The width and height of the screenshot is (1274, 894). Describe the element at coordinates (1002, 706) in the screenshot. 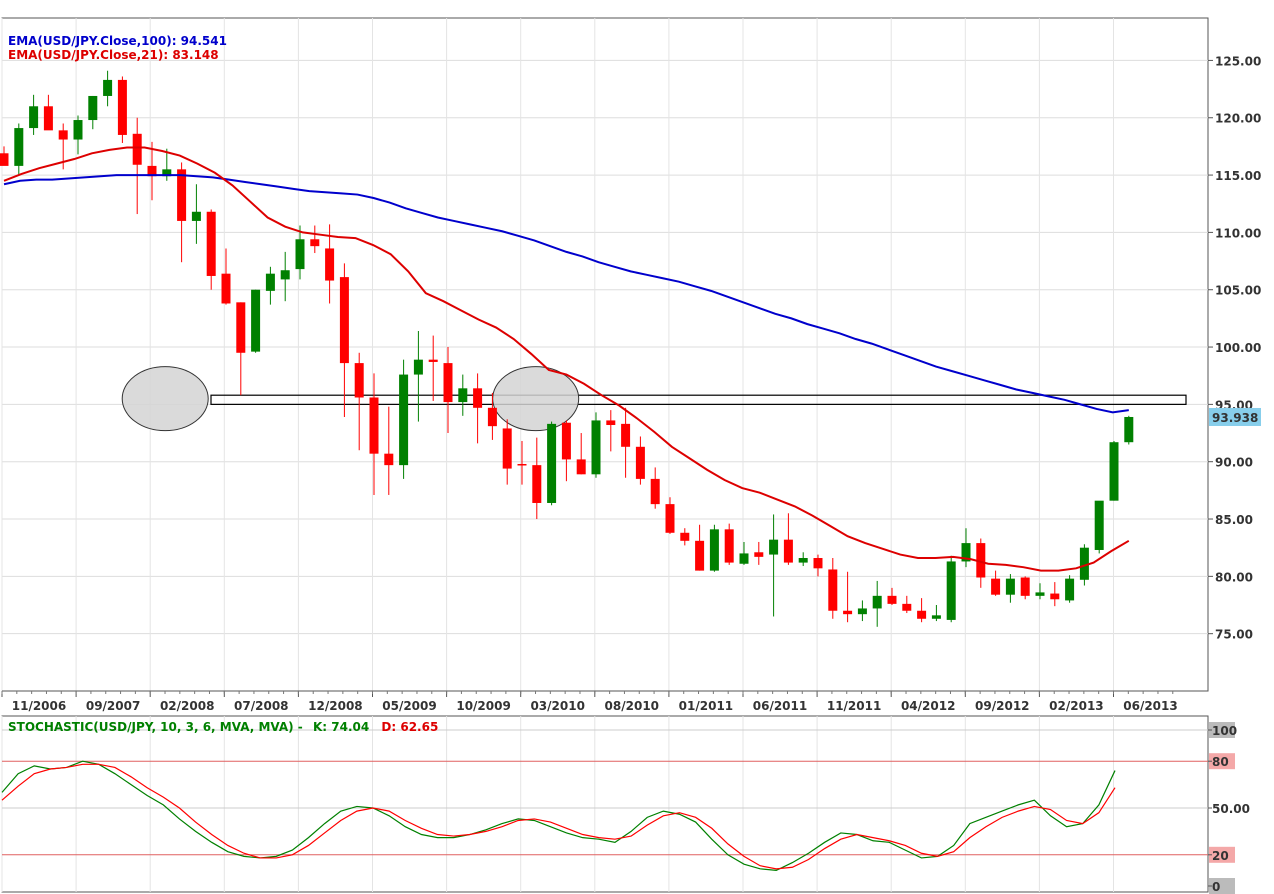

I see `time-tick-label: 09/2012` at that location.